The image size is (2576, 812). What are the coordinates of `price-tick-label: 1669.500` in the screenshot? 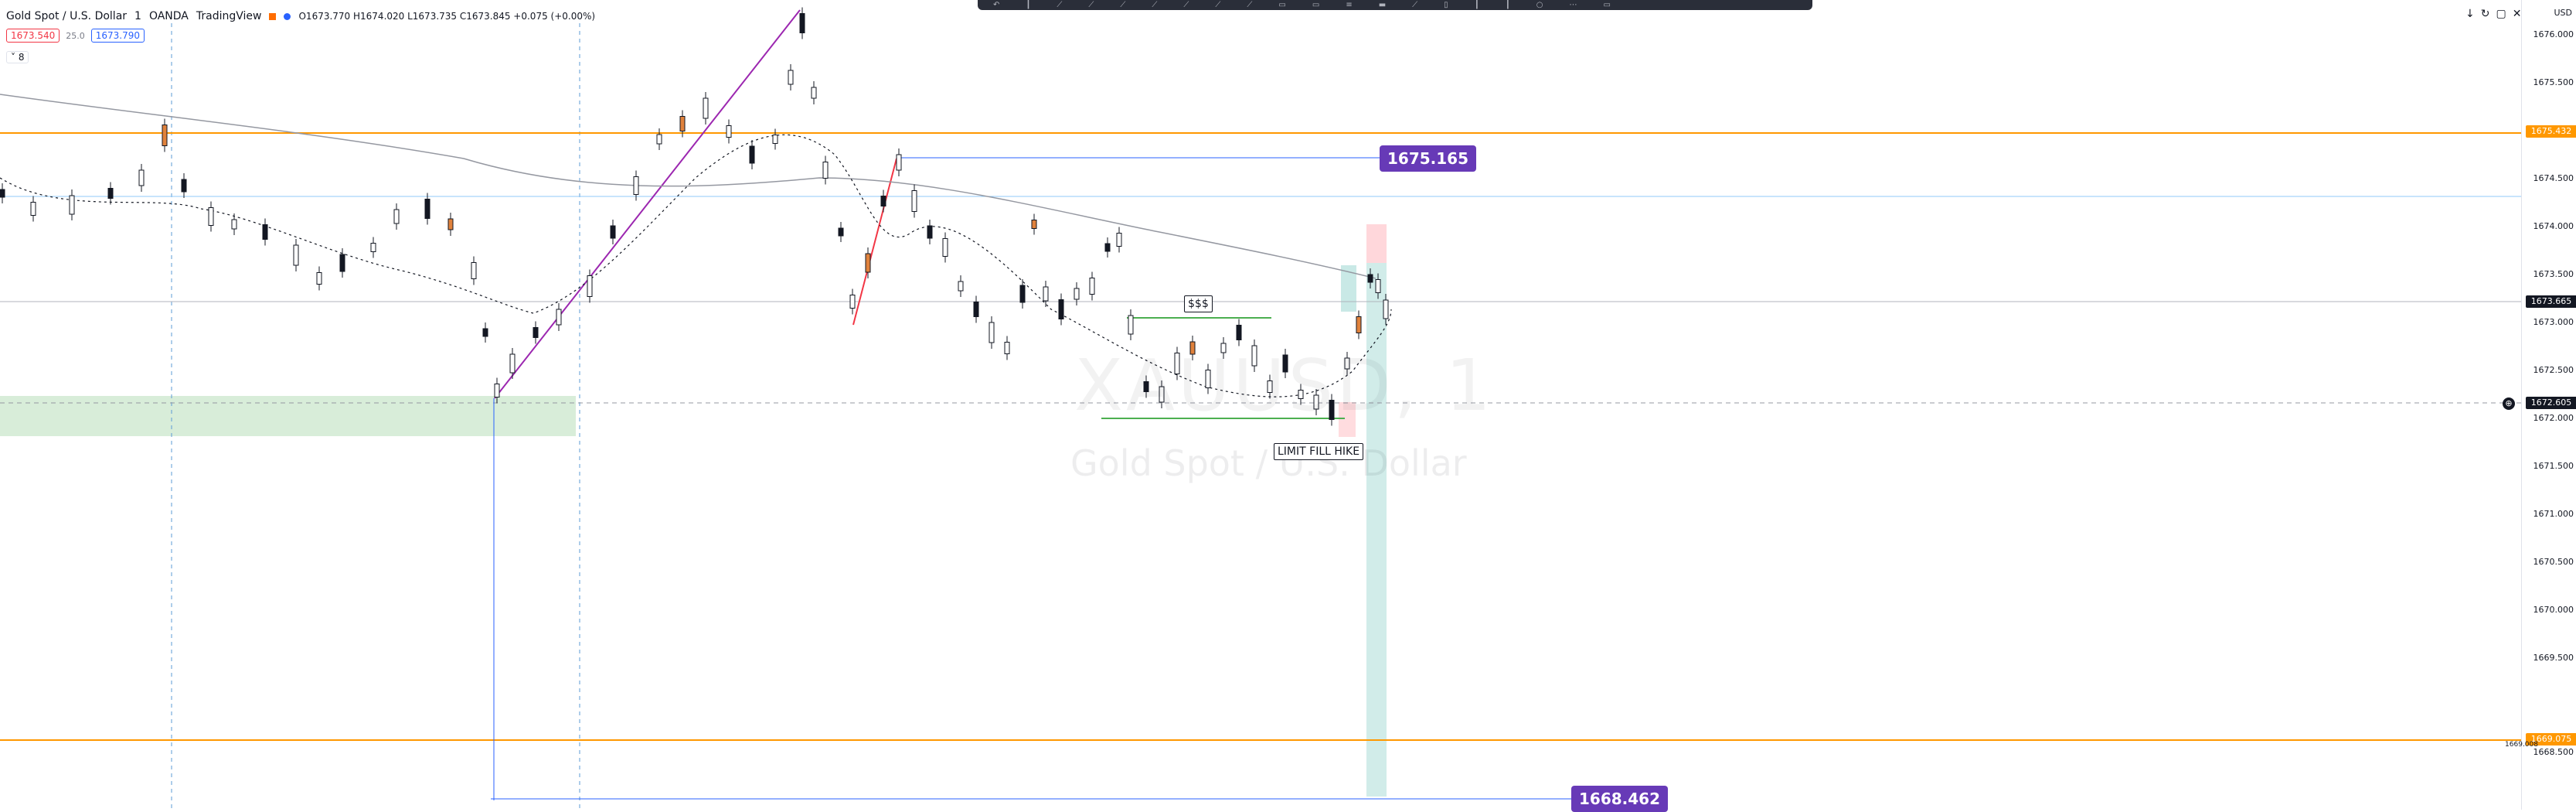 It's located at (2553, 658).